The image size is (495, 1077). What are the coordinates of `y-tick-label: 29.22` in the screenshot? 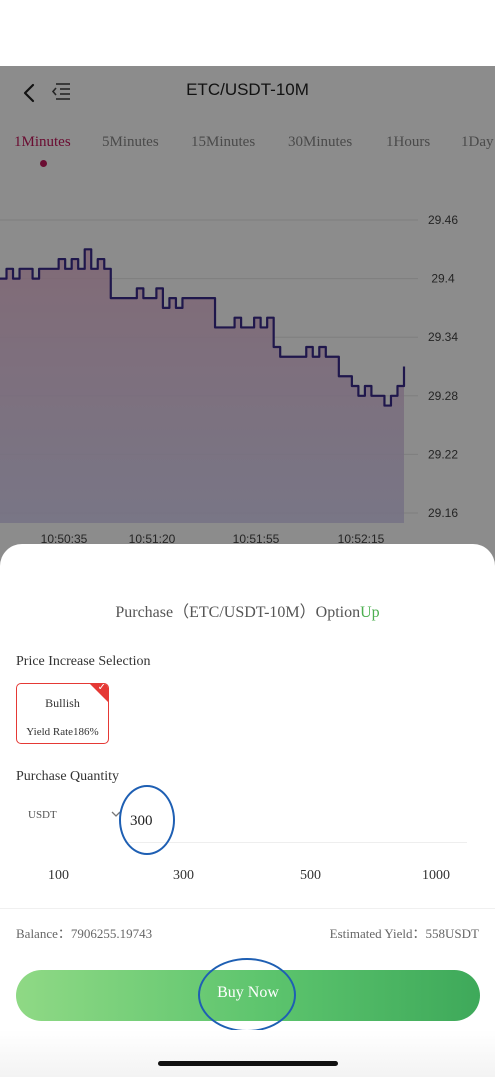 It's located at (443, 454).